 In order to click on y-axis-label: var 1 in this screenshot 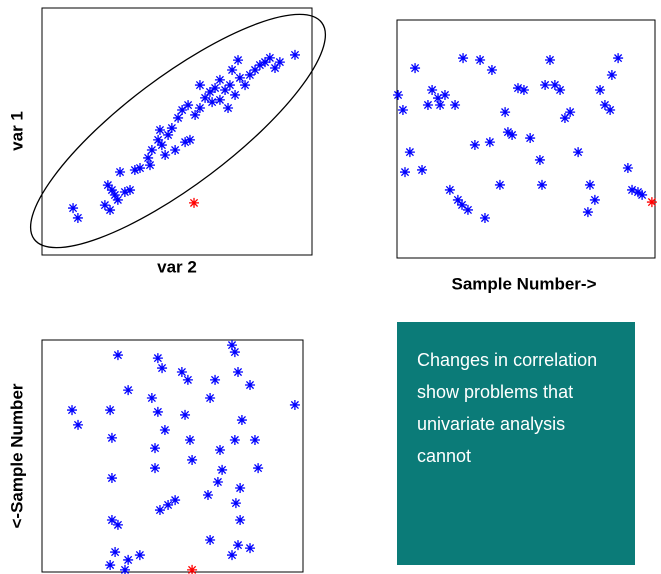, I will do `click(16, 131)`.